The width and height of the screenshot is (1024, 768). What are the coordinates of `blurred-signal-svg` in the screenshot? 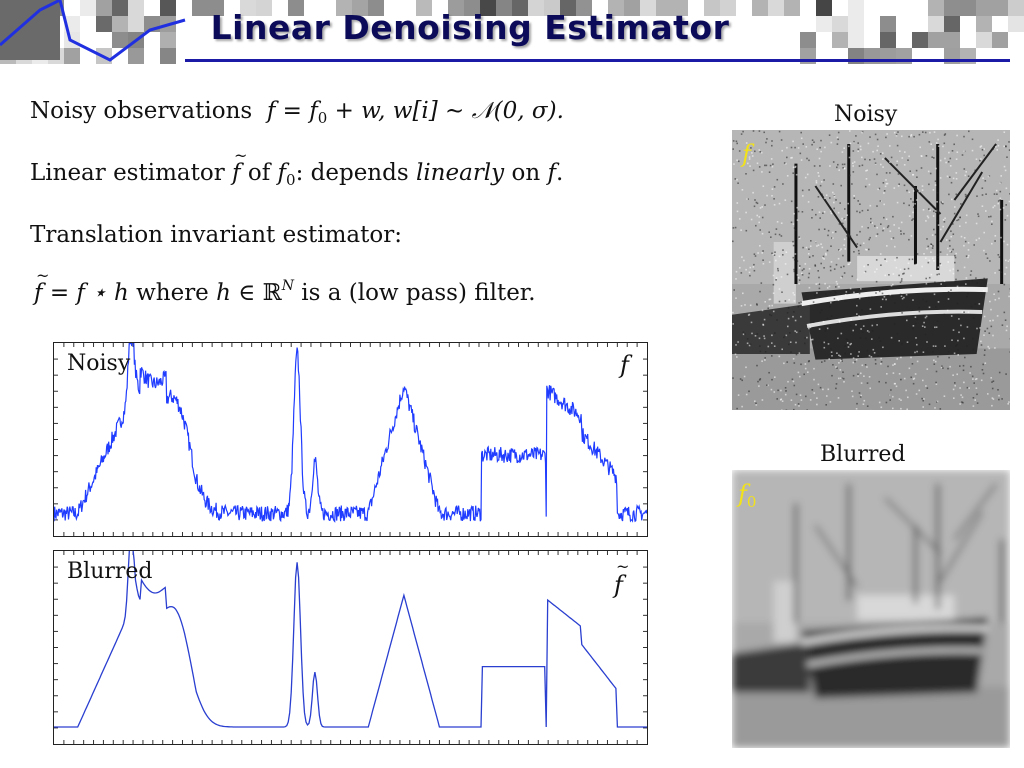 It's located at (350, 647).